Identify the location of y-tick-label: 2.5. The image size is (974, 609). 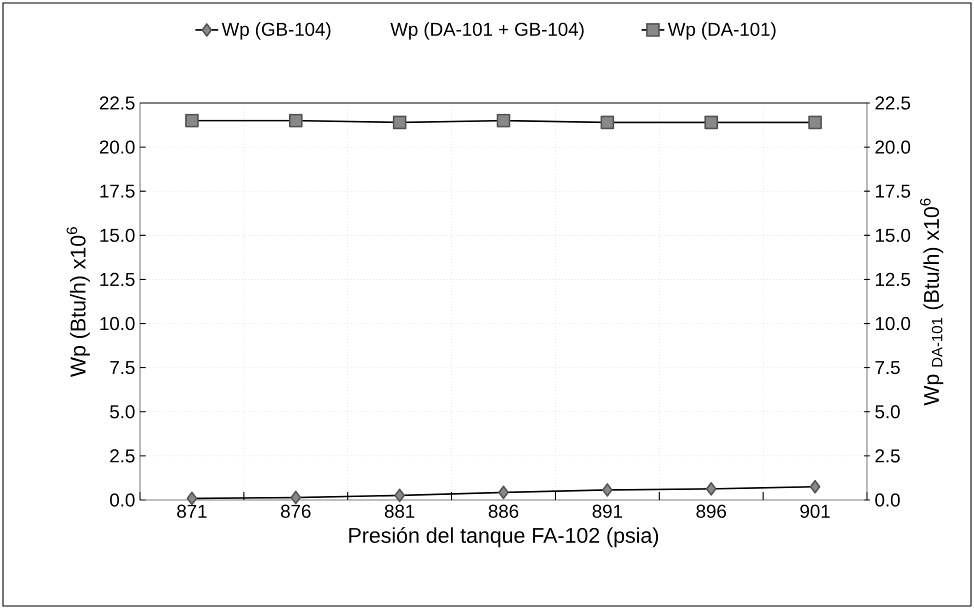
(122, 455).